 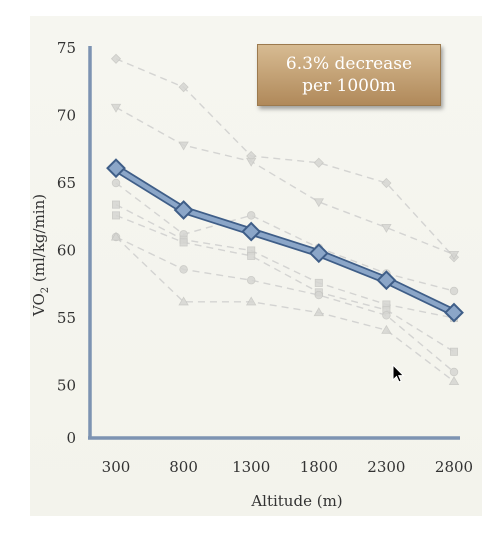 I want to click on x-tick-label: 800, so click(x=183, y=467).